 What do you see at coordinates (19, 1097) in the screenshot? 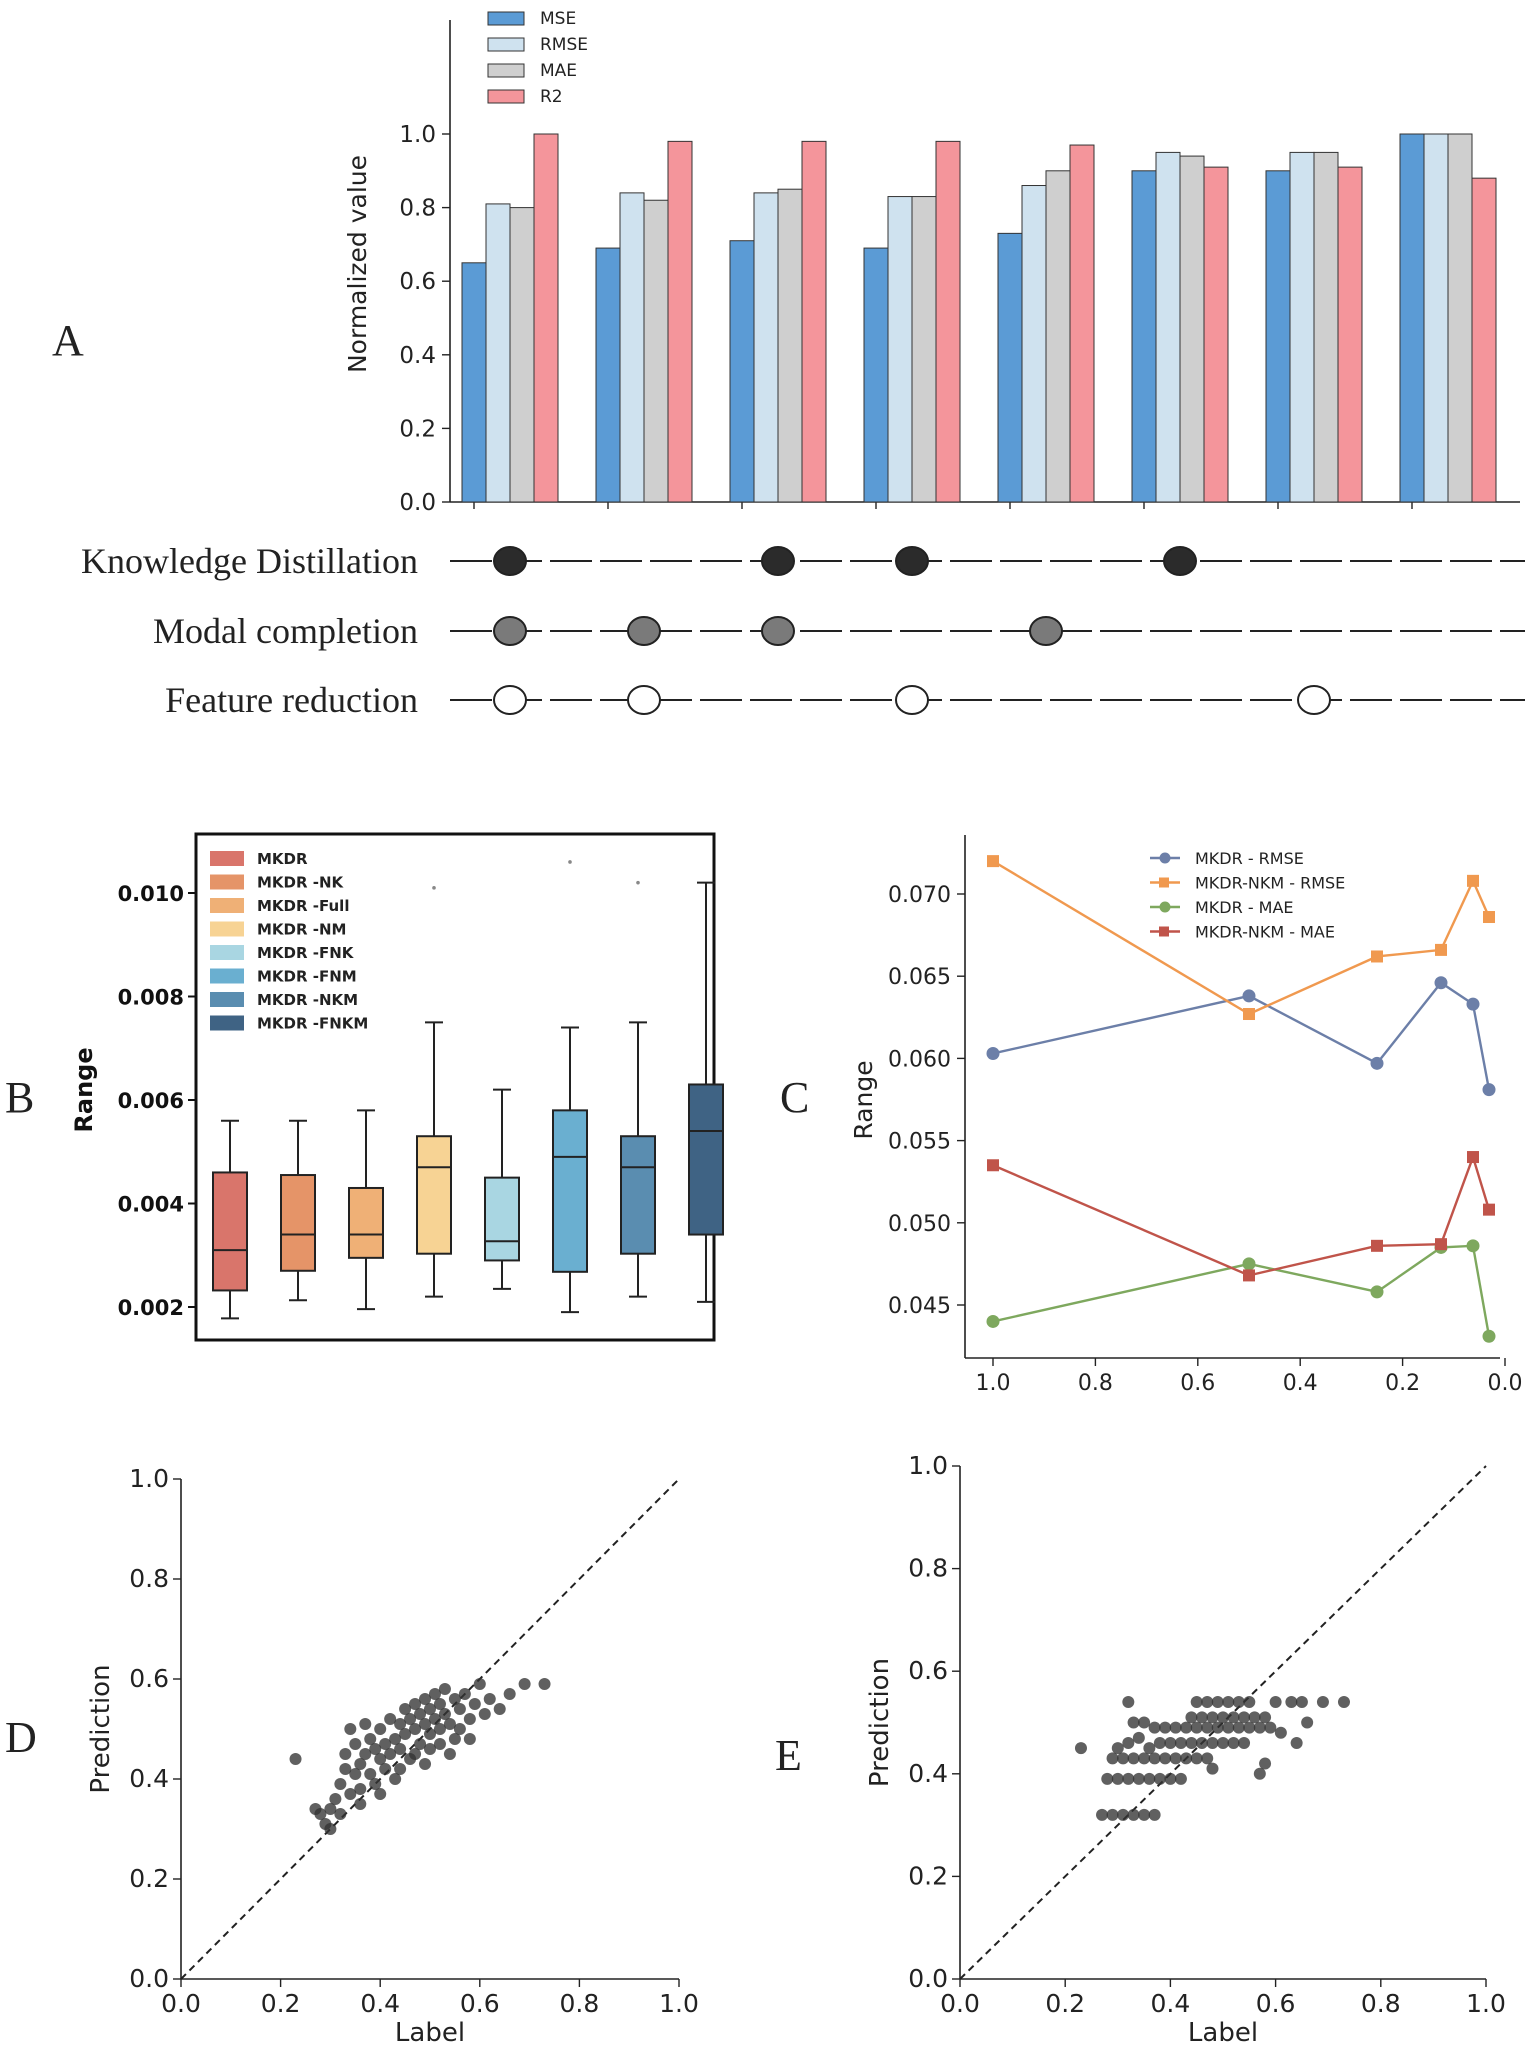
I see `panel-label-b: B` at bounding box center [19, 1097].